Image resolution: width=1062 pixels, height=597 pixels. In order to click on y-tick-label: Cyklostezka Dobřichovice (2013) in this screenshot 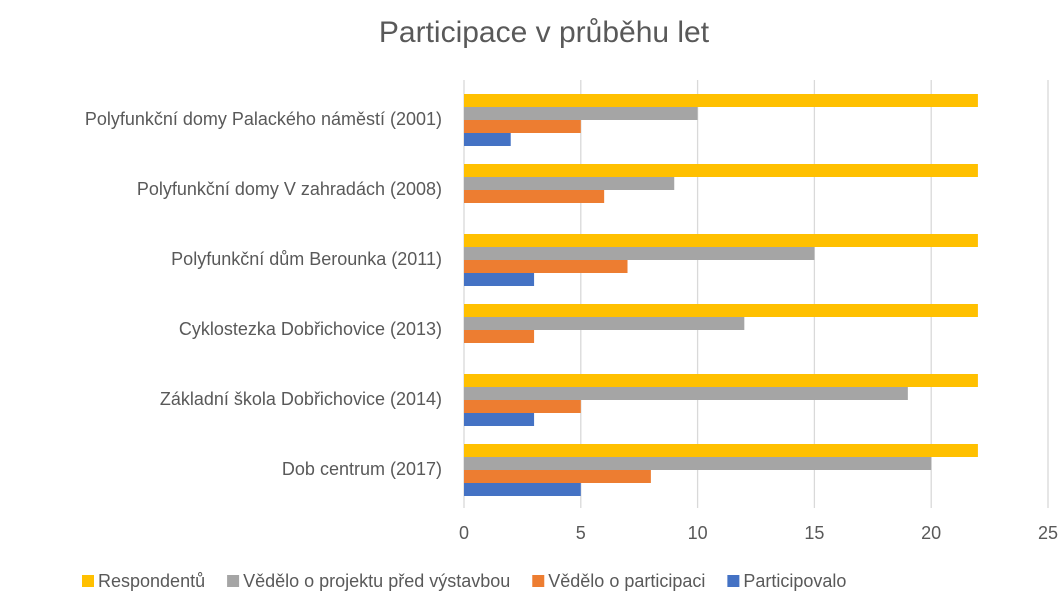, I will do `click(310, 329)`.